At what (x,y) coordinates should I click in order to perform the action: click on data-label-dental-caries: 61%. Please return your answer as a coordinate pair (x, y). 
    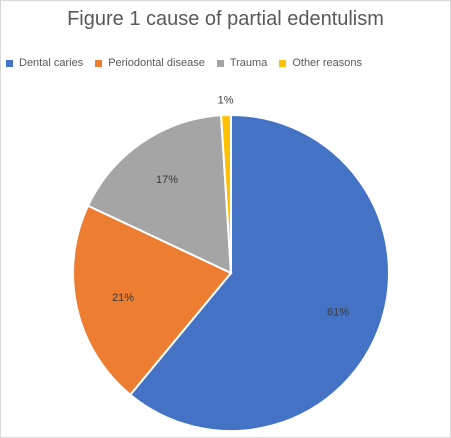
    Looking at the image, I should click on (338, 313).